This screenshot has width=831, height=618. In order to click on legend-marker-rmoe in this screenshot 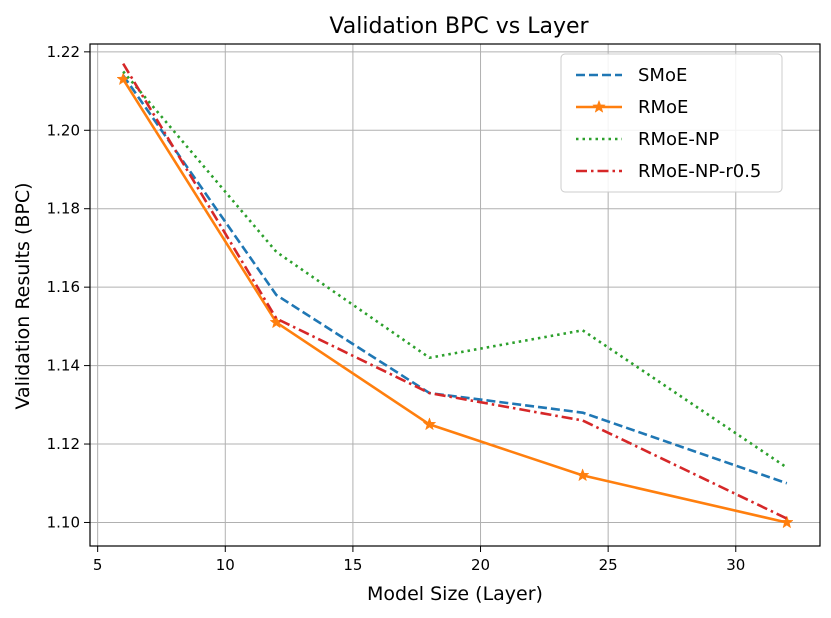, I will do `click(599, 106)`.